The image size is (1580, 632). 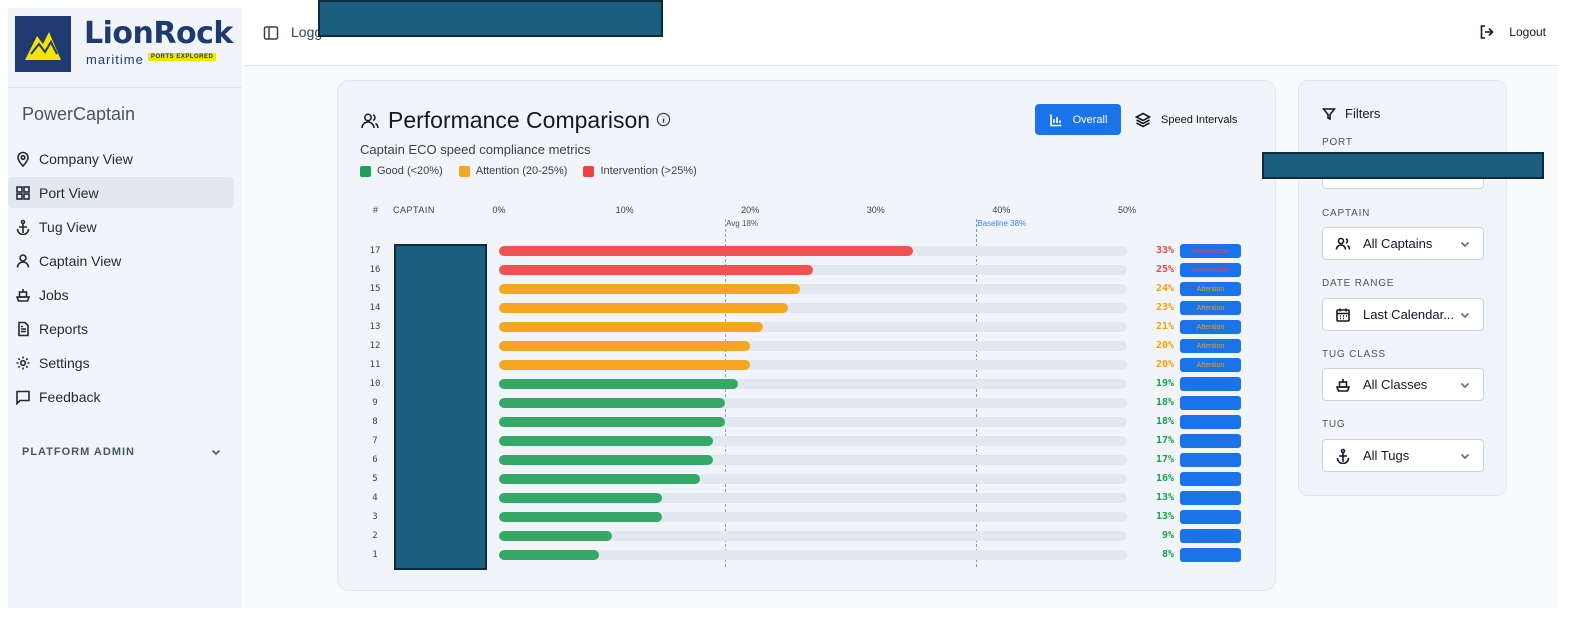 I want to click on row-rank: 14, so click(x=375, y=308).